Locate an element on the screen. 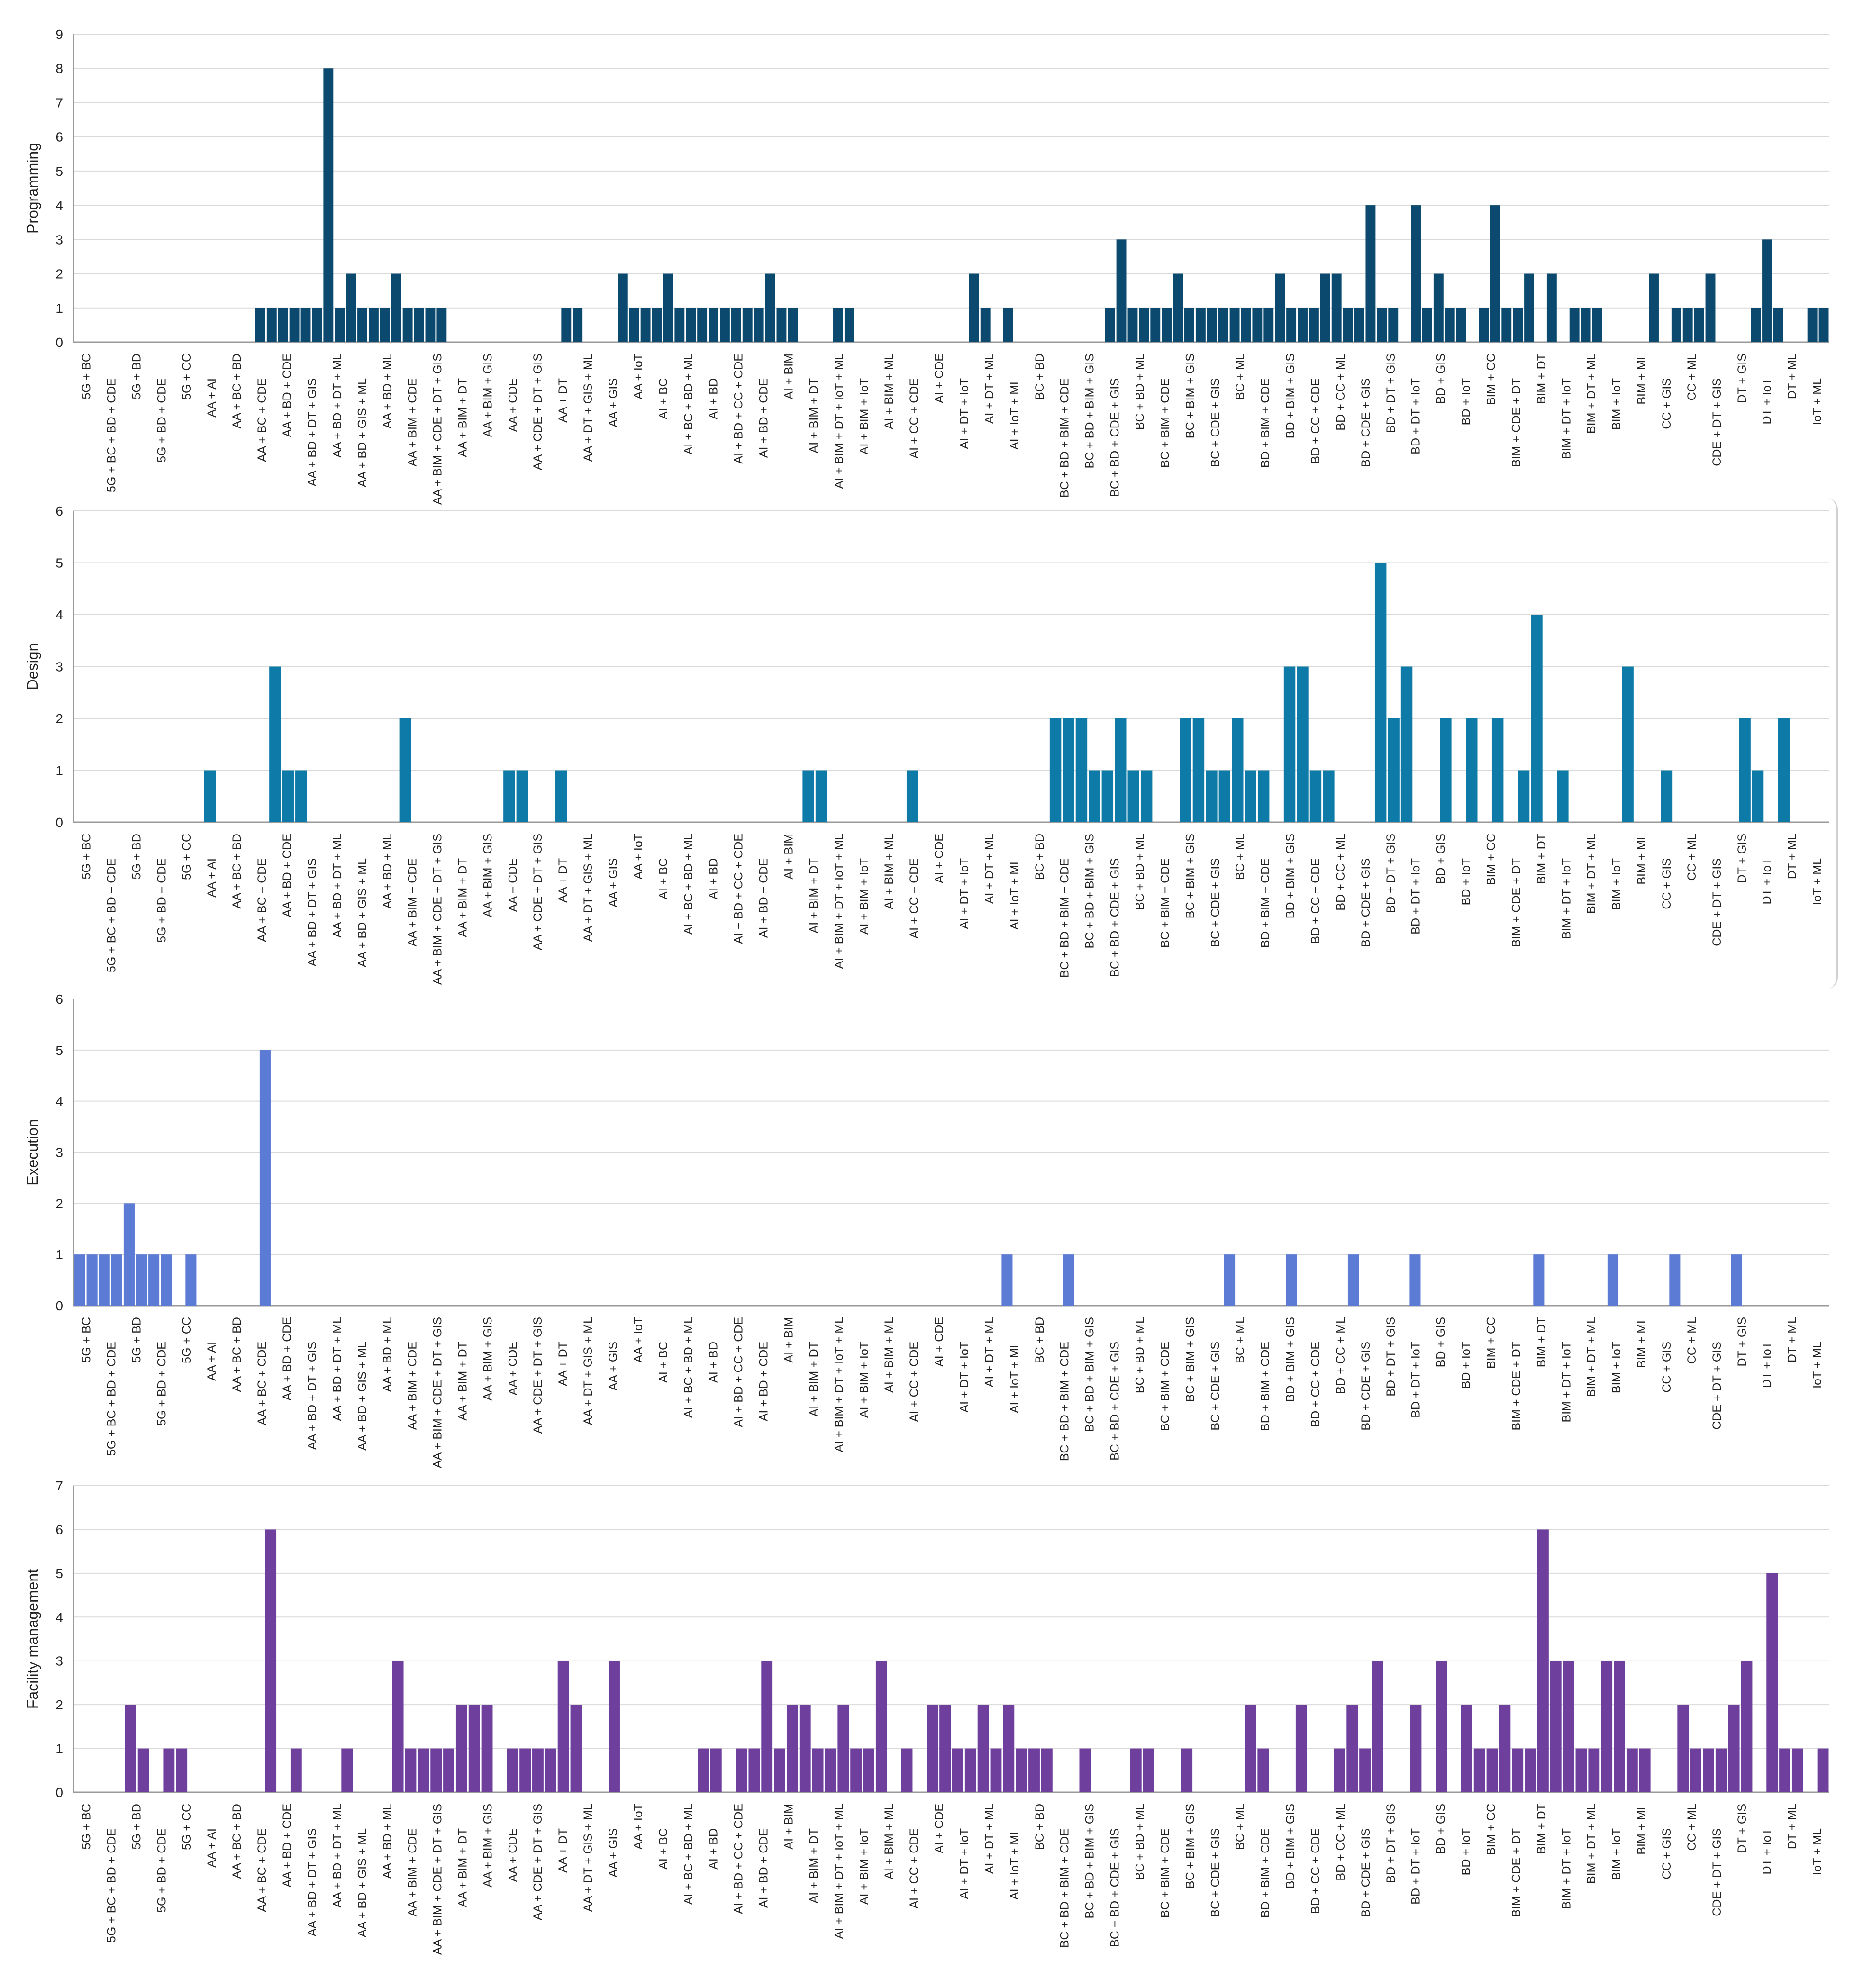 The image size is (1863, 1988). x-tick-label: DT + IoT is located at coordinates (1768, 881).